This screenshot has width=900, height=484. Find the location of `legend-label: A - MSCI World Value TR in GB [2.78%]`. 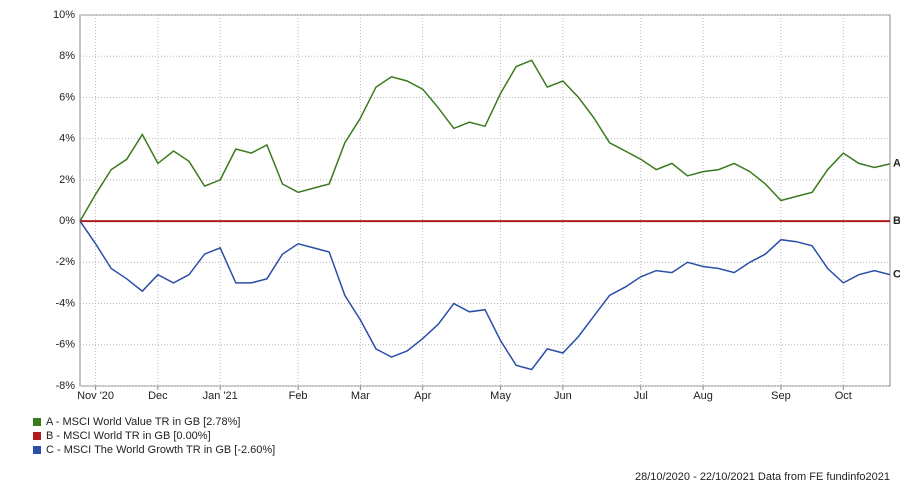

legend-label: A - MSCI World Value TR in GB [2.78%] is located at coordinates (143, 422).